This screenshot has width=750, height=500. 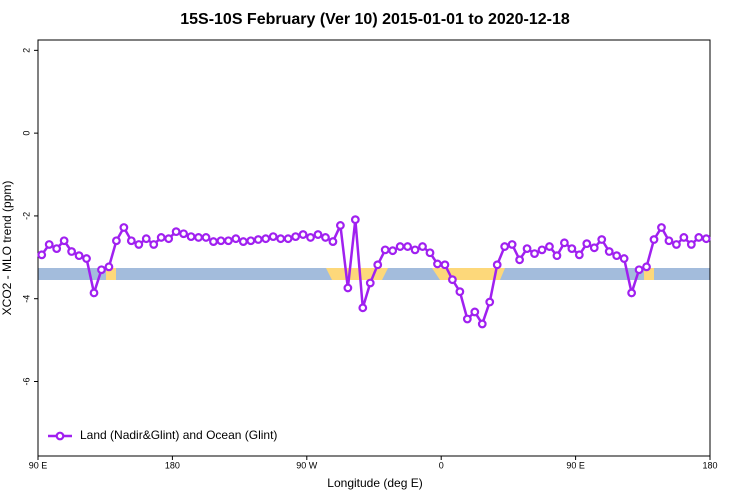 What do you see at coordinates (374, 483) in the screenshot?
I see `x-axis-label: Longitude (deg E)` at bounding box center [374, 483].